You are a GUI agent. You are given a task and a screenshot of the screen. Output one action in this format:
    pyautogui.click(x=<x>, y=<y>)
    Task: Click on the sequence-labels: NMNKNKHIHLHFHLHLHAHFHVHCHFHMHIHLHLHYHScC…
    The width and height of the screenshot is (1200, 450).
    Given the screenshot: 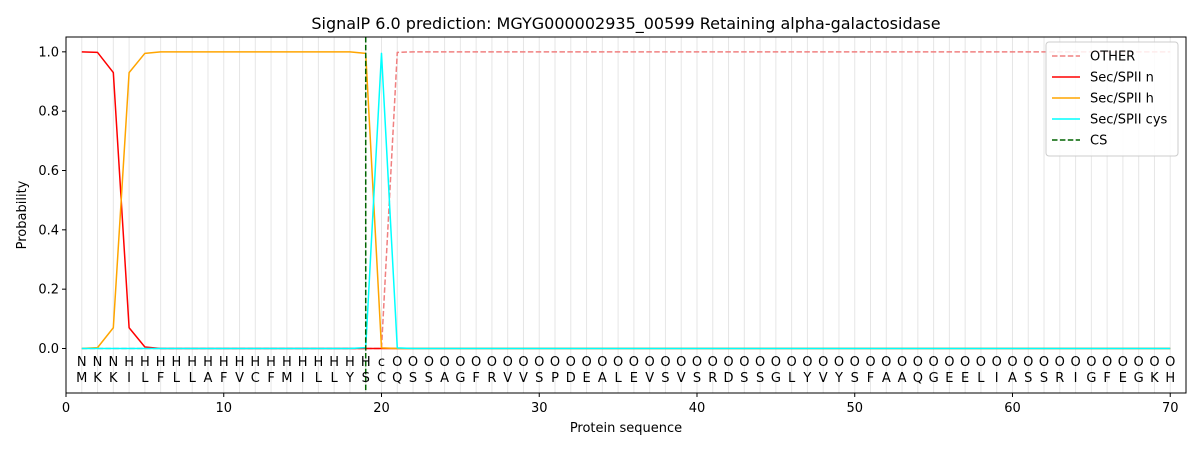 What is the action you would take?
    pyautogui.click(x=625, y=370)
    